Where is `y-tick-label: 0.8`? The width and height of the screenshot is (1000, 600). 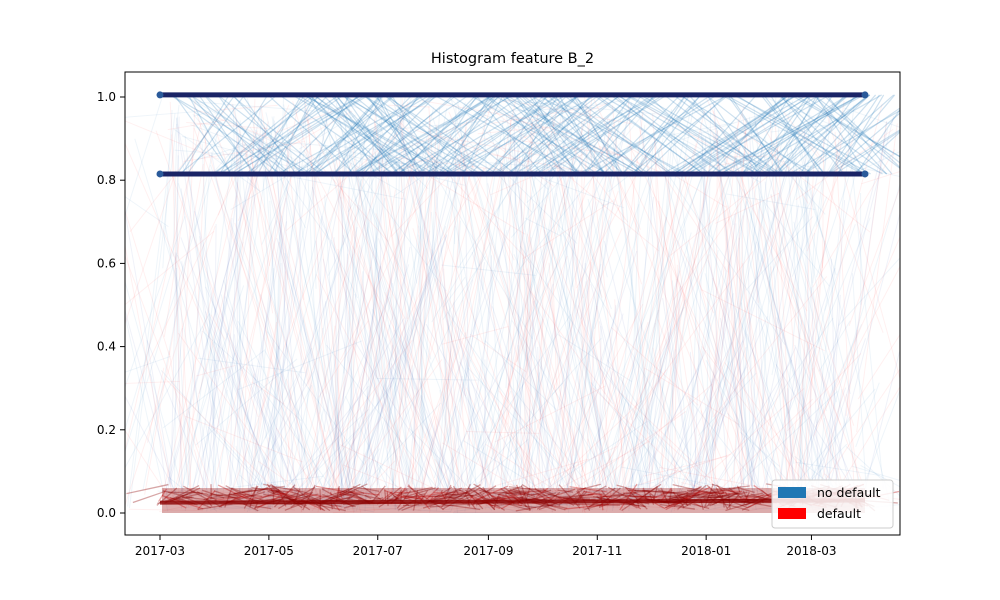 y-tick-label: 0.8 is located at coordinates (106, 180).